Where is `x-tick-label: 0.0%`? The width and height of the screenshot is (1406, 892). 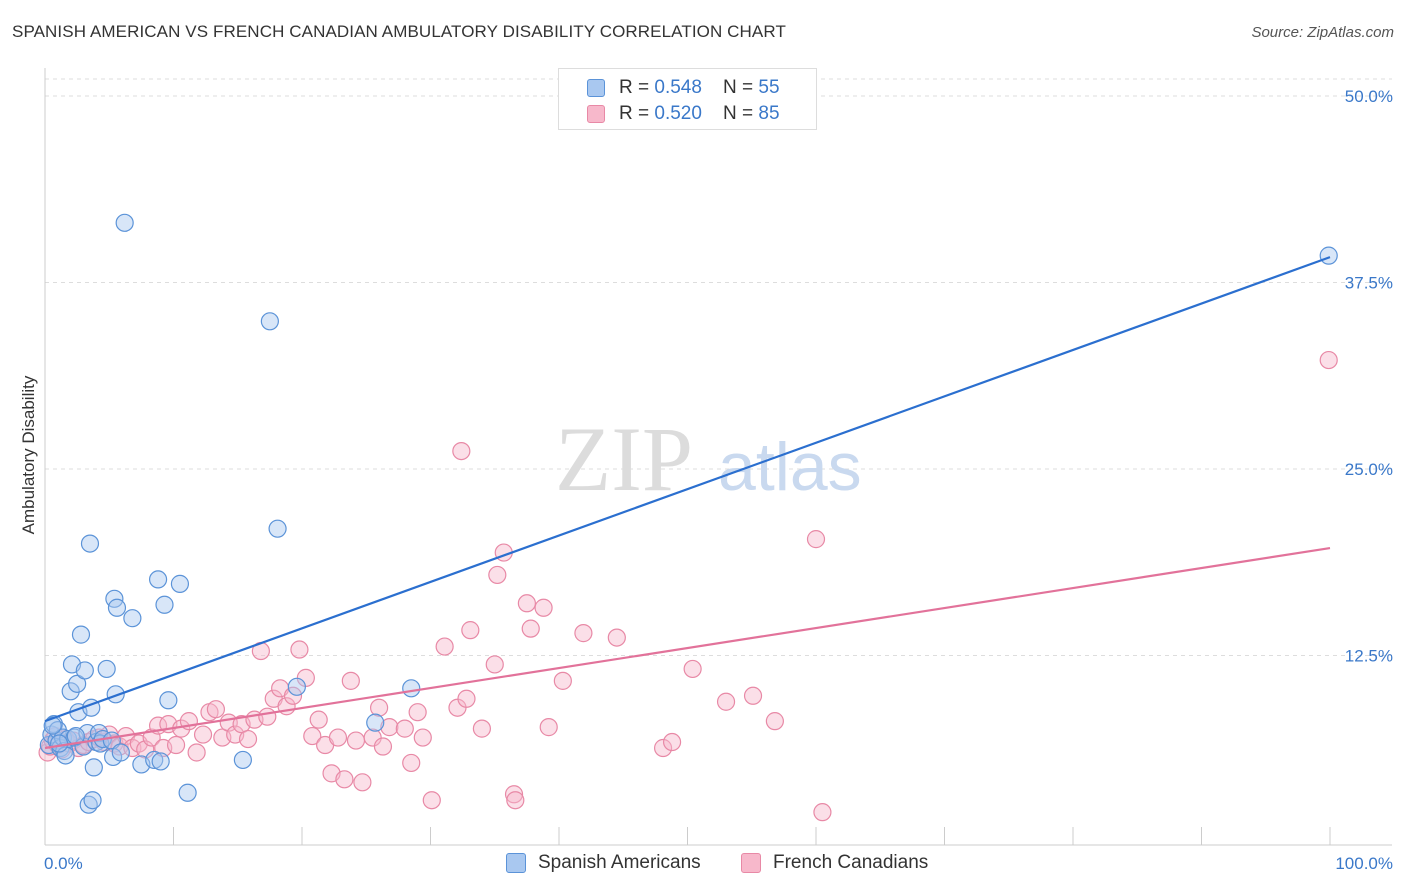
x-tick-label: 0.0% is located at coordinates (63, 863).